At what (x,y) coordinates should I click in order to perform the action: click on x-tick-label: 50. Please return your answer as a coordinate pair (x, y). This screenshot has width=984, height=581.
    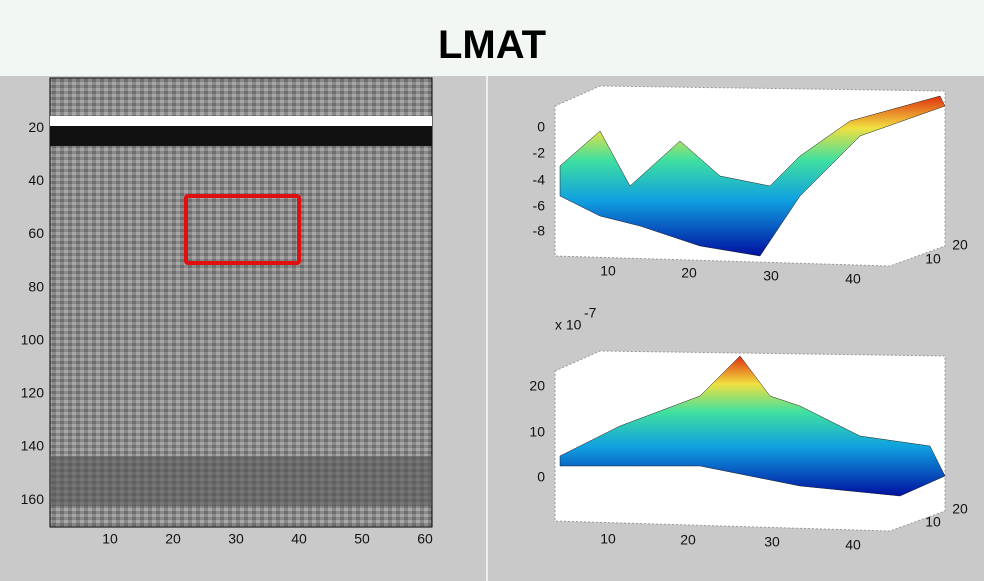
    Looking at the image, I should click on (362, 539).